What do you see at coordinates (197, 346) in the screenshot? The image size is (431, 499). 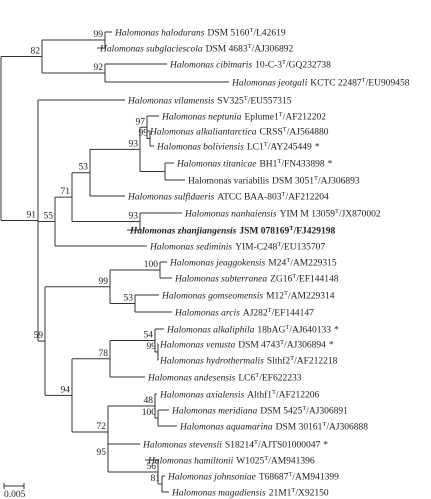 I see `taxon-name: Halomonas venusta` at bounding box center [197, 346].